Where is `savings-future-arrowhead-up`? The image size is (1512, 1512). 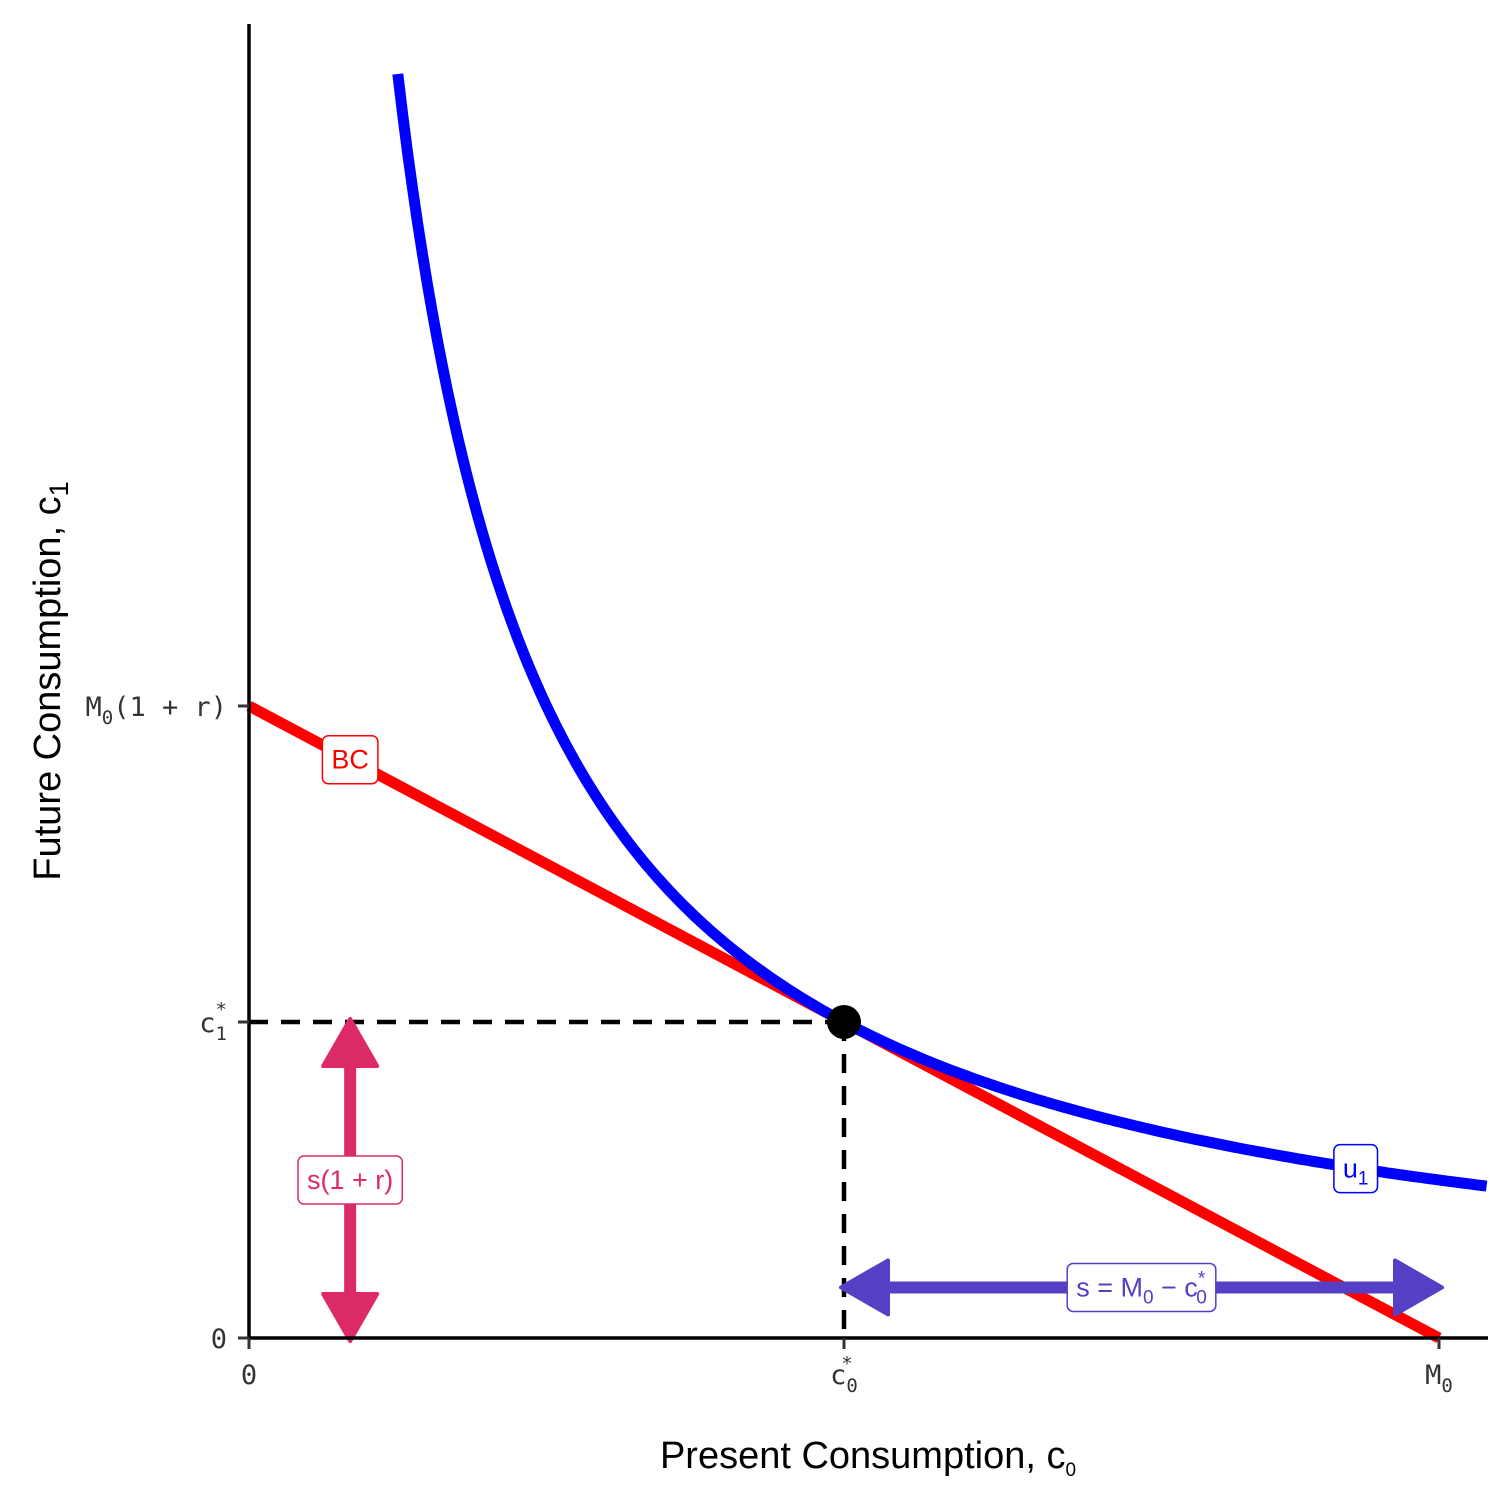 savings-future-arrowhead-up is located at coordinates (350, 1042).